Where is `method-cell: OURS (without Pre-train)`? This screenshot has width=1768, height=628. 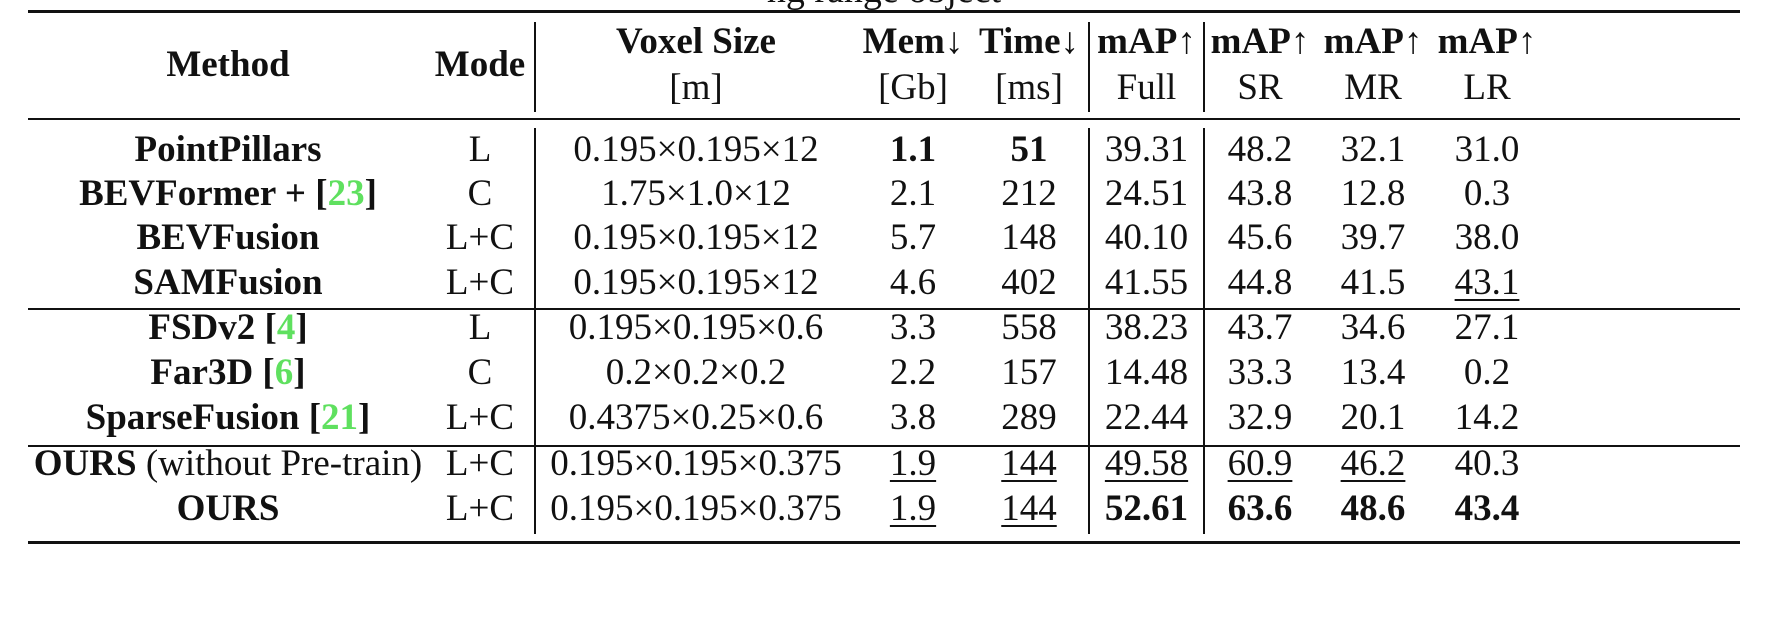
method-cell: OURS (without Pre-train) is located at coordinates (228, 464).